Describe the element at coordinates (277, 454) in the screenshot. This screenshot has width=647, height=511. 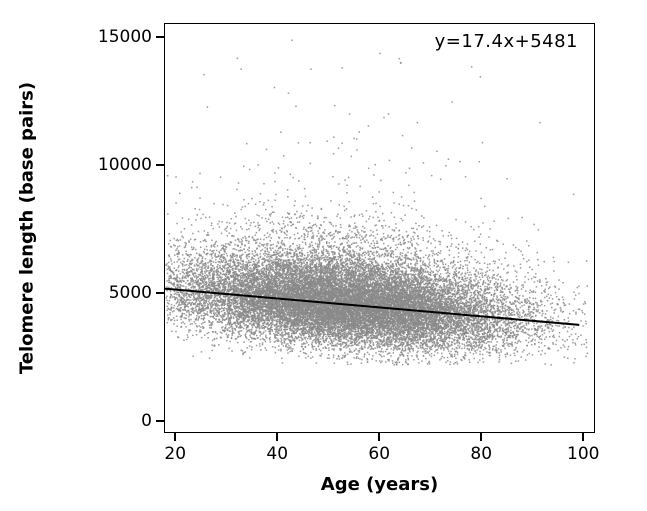
I see `x-tick-label: 40` at that location.